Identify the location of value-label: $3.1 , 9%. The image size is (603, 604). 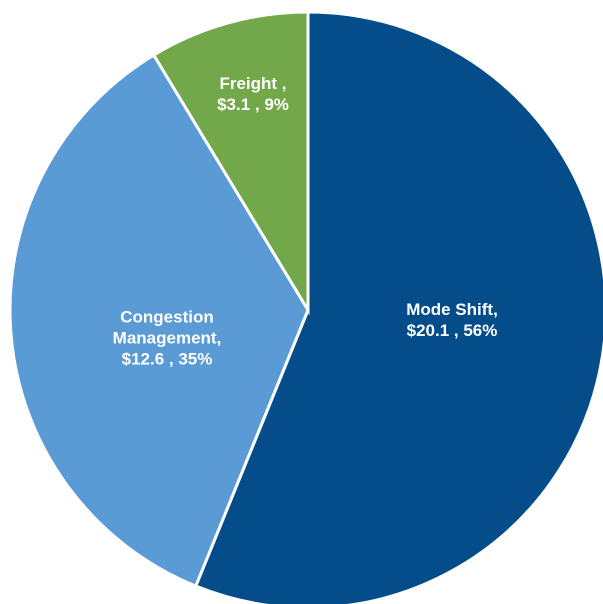
(253, 104).